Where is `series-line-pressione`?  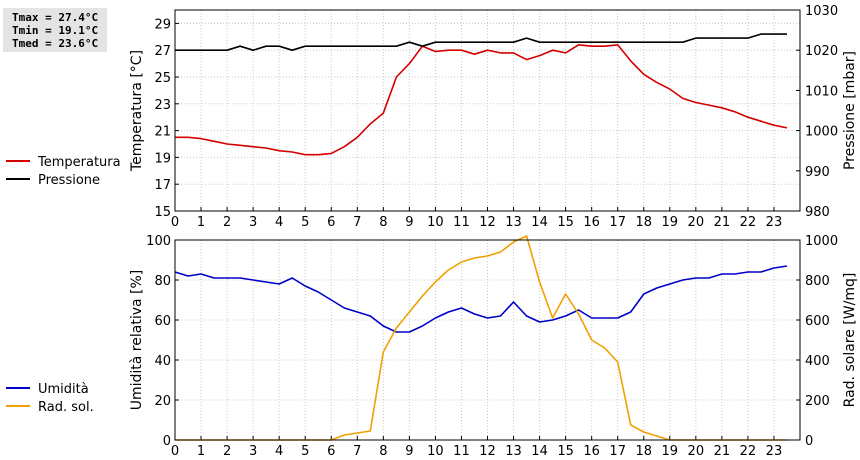 series-line-pressione is located at coordinates (481, 42).